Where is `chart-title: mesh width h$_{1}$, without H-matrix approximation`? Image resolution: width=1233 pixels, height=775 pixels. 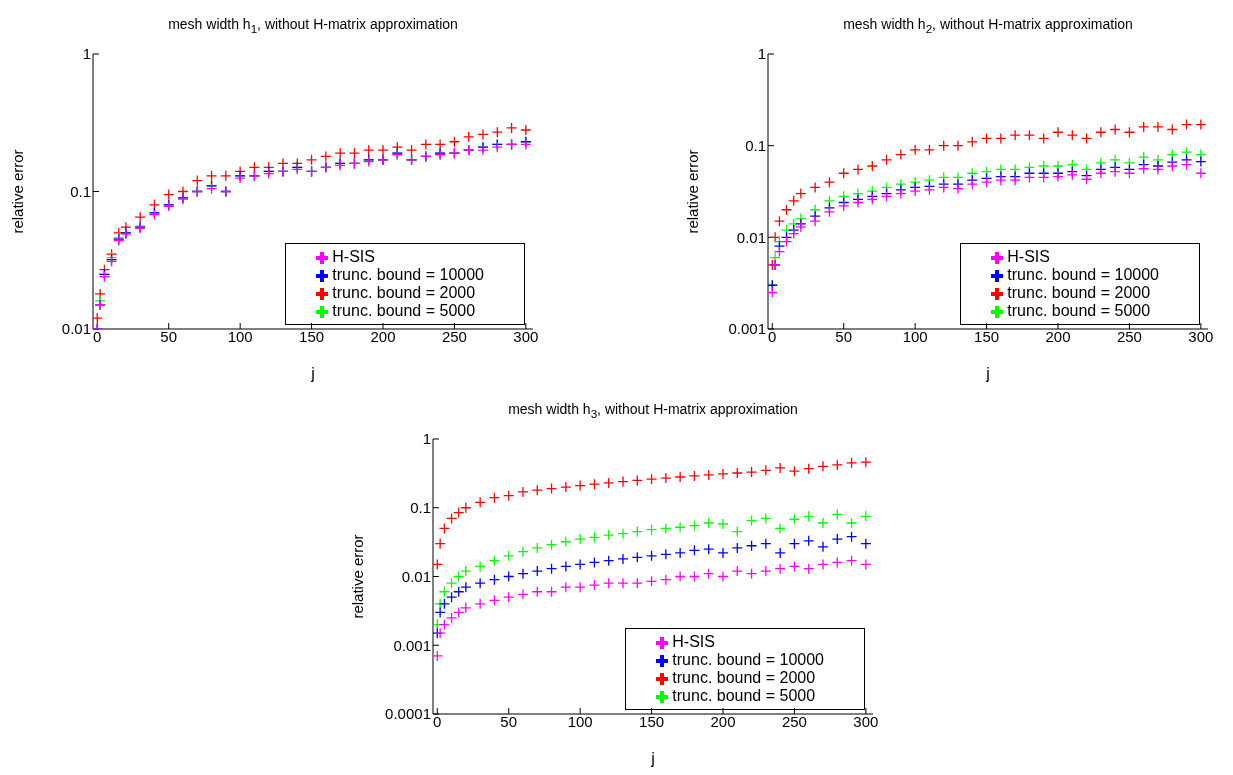
chart-title: mesh width h$_{1}$, without H-matrix approximation is located at coordinates (313, 25).